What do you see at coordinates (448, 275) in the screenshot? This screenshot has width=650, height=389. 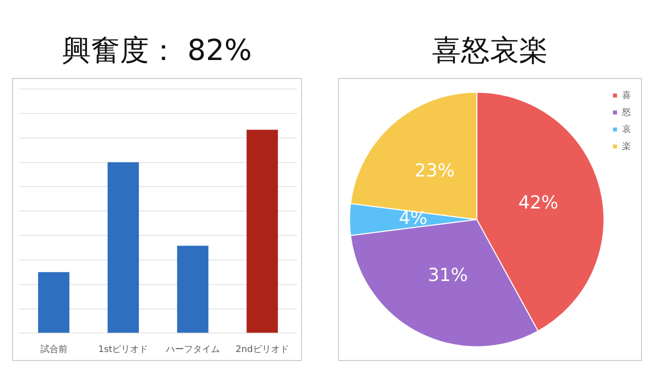 I see `data-label: 31%` at bounding box center [448, 275].